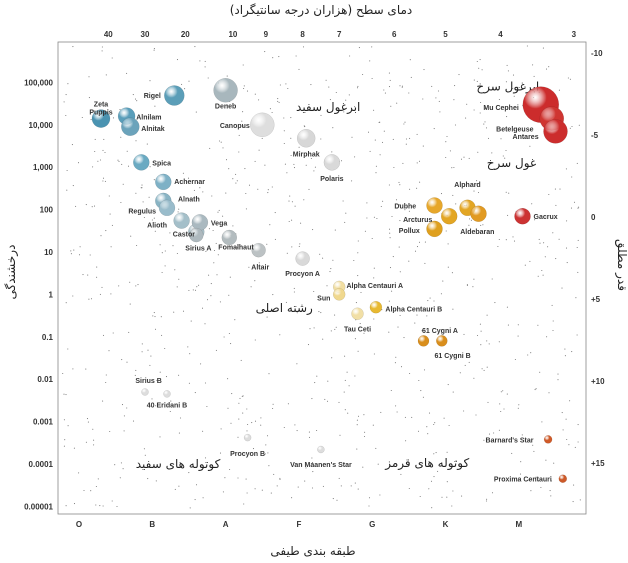 The image size is (628, 563). Describe the element at coordinates (339, 34) in the screenshot. I see `top-tick-label: 7` at that location.